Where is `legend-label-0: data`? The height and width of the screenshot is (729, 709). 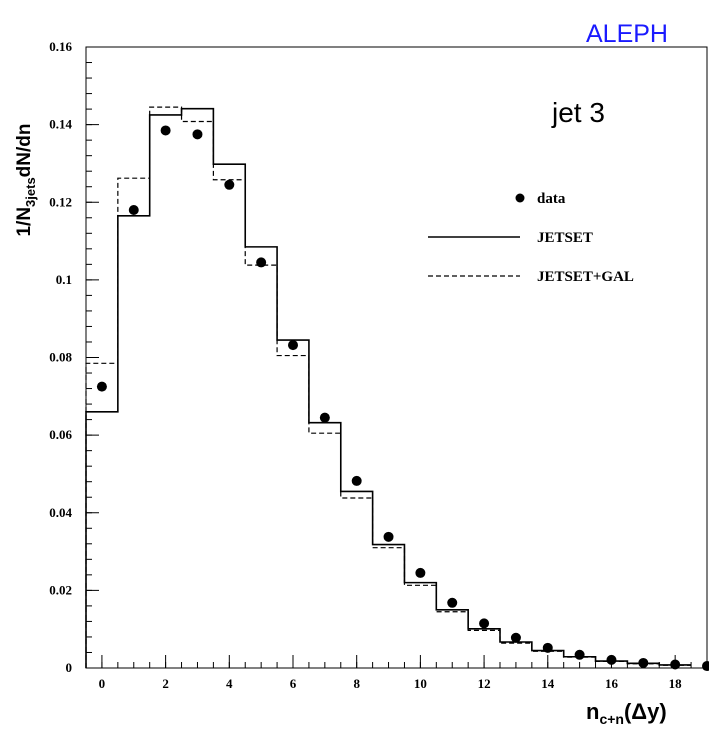 legend-label-0: data is located at coordinates (551, 199).